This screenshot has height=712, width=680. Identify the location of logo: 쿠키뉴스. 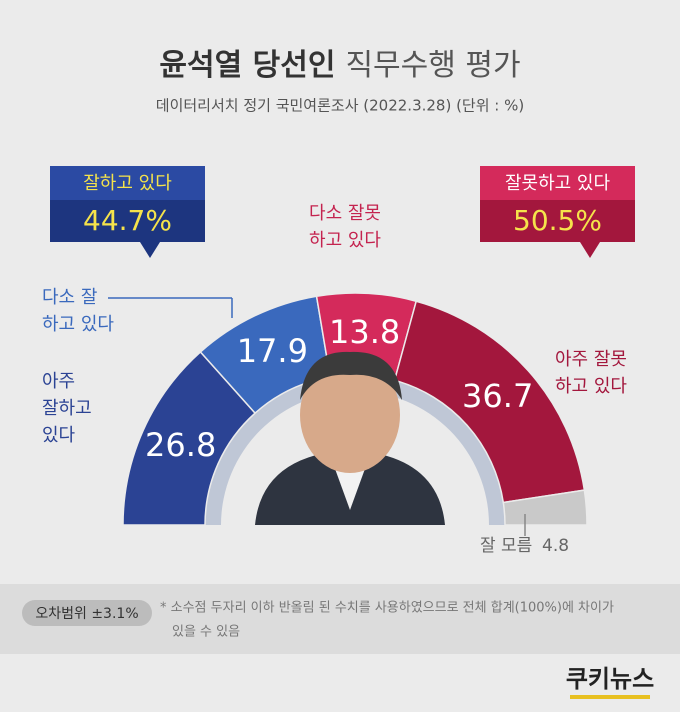
(610, 679).